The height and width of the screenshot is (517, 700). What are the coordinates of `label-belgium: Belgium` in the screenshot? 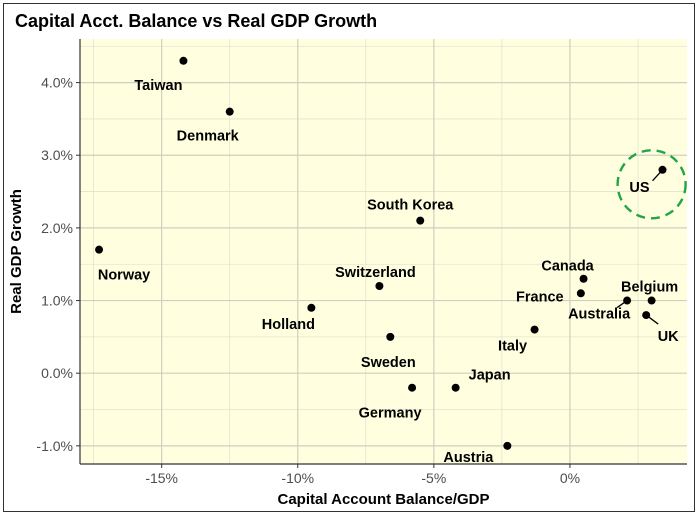 It's located at (649, 288).